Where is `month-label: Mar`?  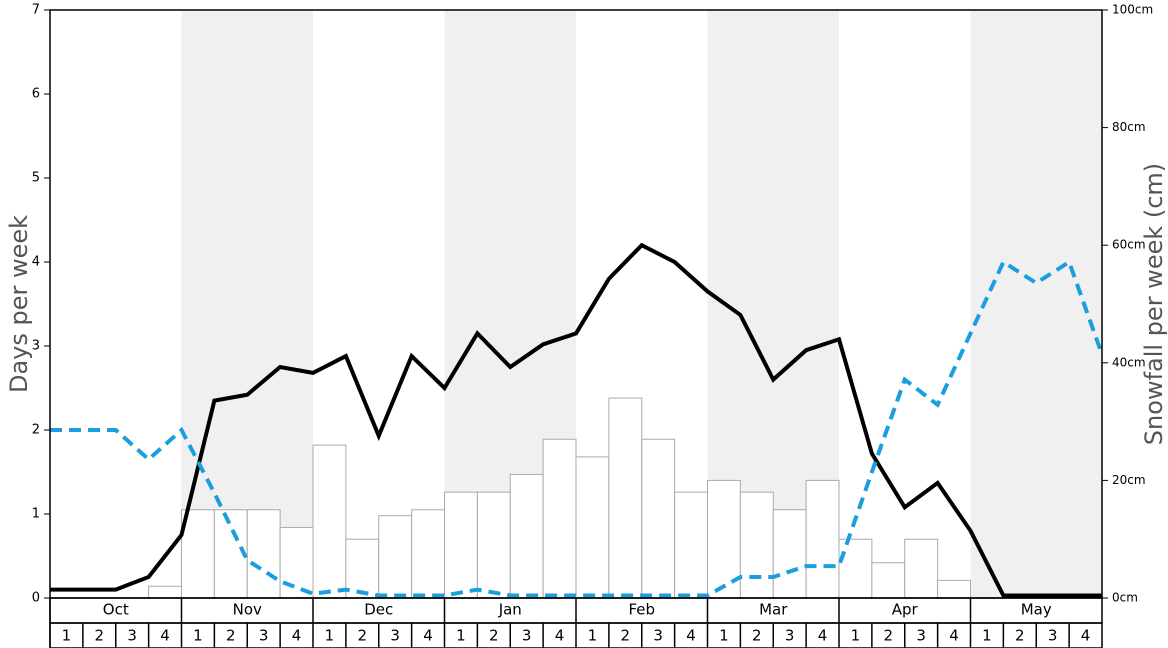
month-label: Mar is located at coordinates (773, 610).